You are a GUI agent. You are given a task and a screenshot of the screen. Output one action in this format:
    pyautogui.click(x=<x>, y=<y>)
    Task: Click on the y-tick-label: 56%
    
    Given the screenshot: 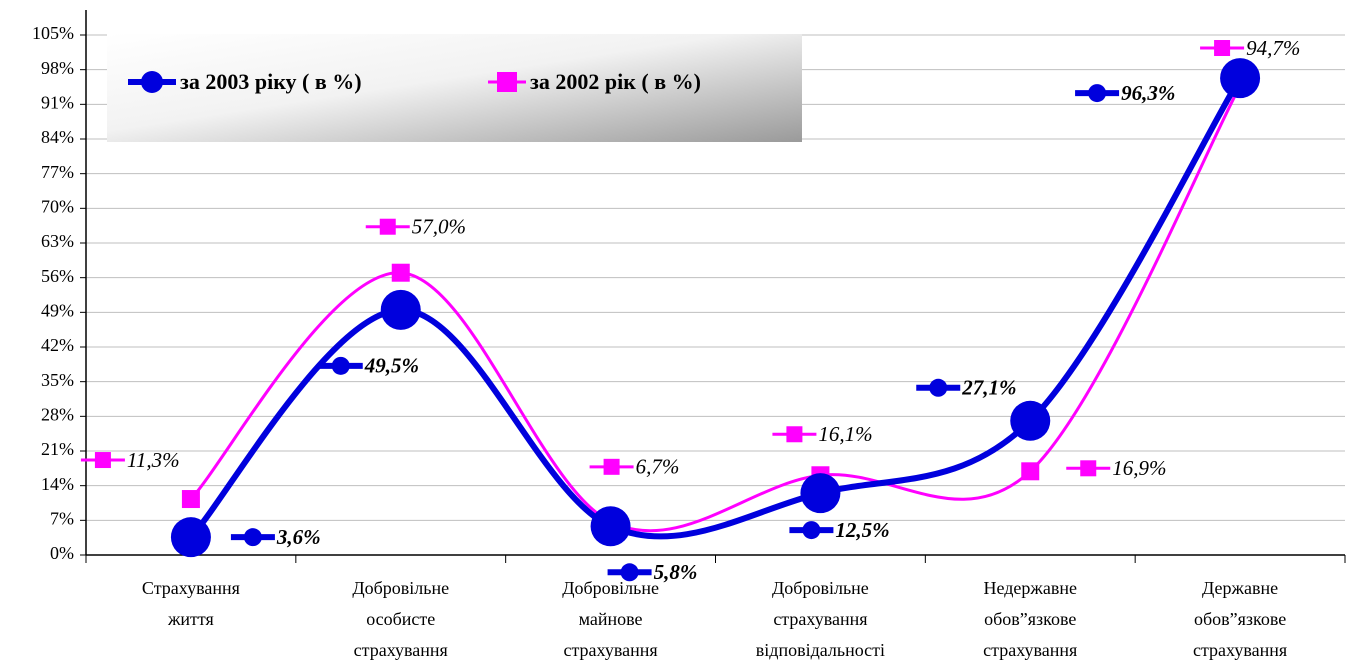 What is the action you would take?
    pyautogui.click(x=57, y=276)
    